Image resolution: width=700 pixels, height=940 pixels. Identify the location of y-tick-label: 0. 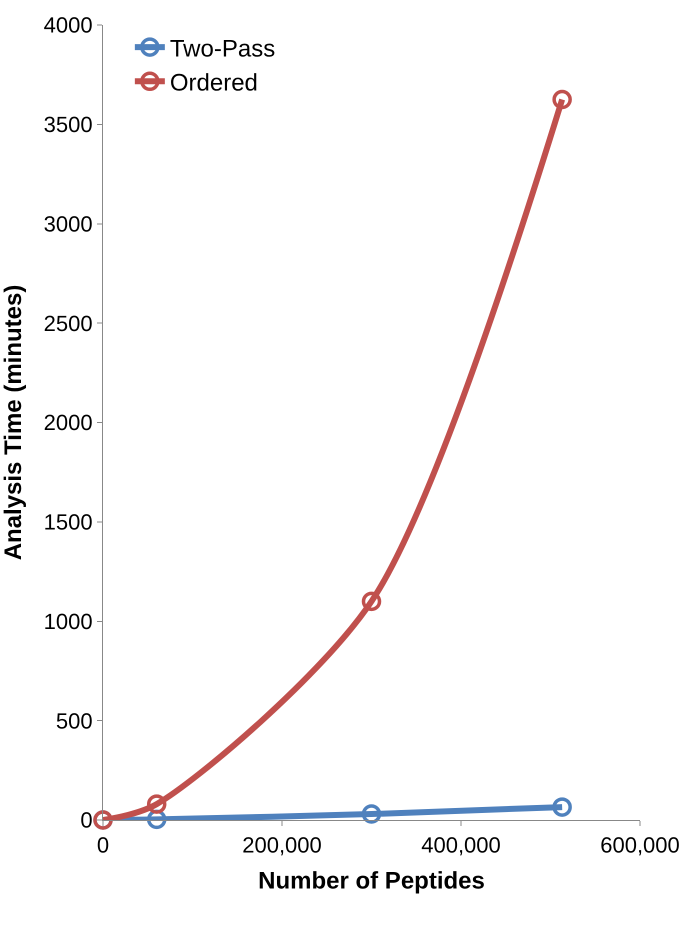
(86, 820).